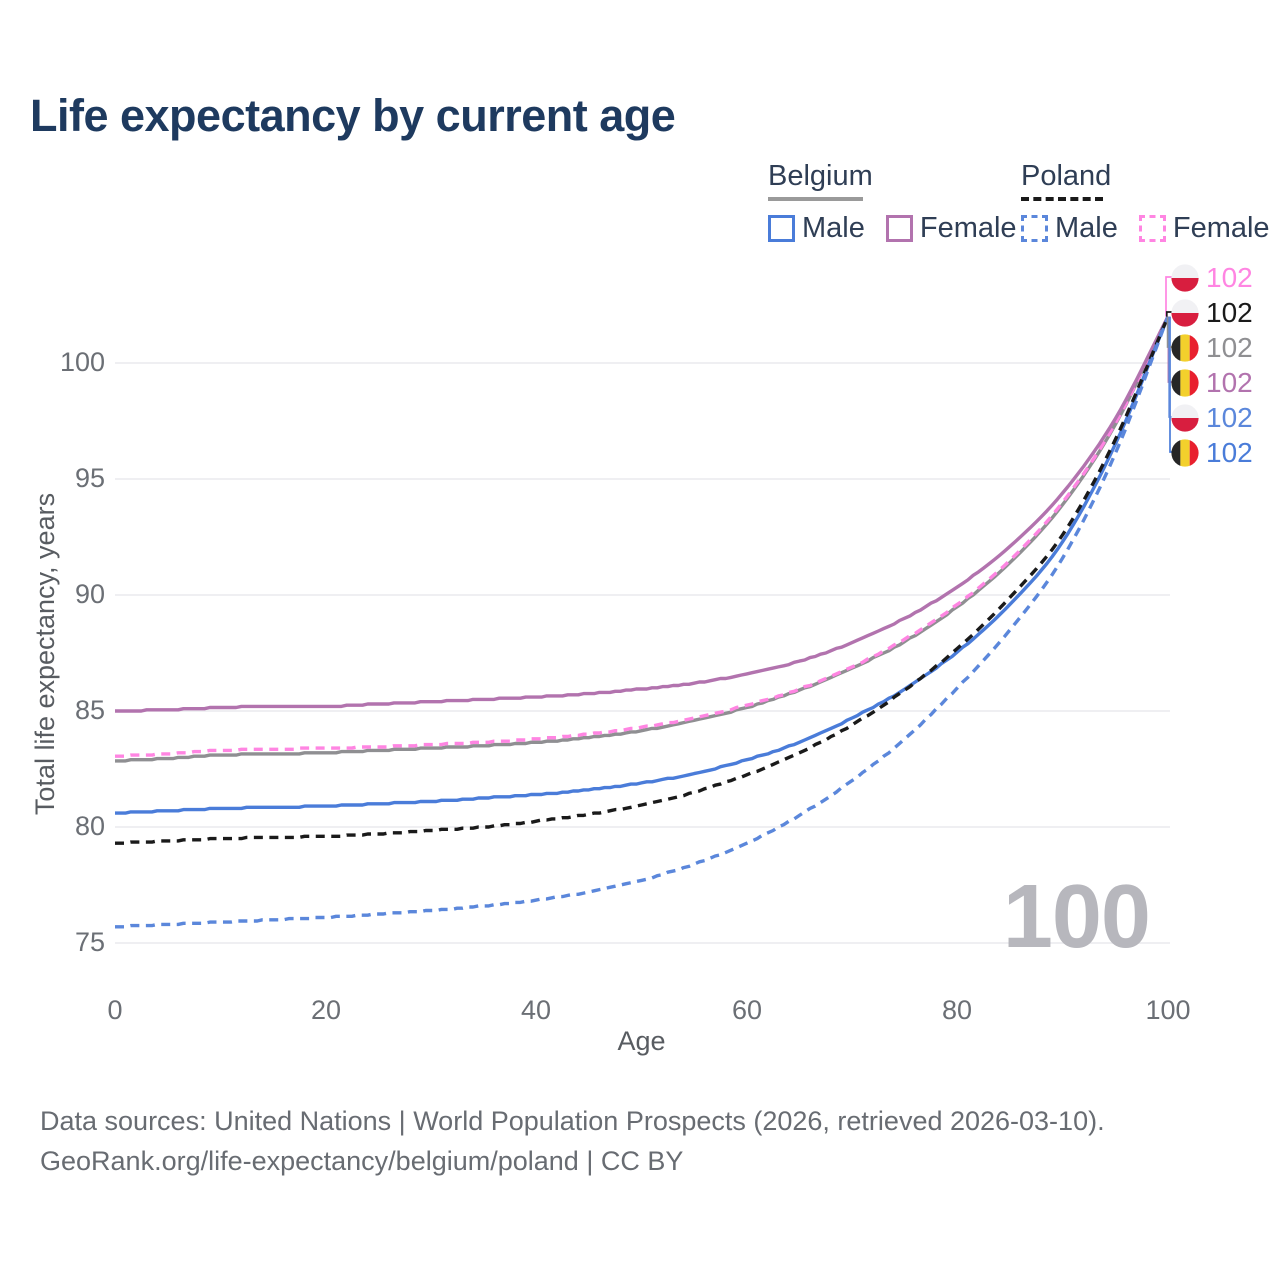 The width and height of the screenshot is (1280, 1280). What do you see at coordinates (536, 1010) in the screenshot?
I see `x-tick-40: 40` at bounding box center [536, 1010].